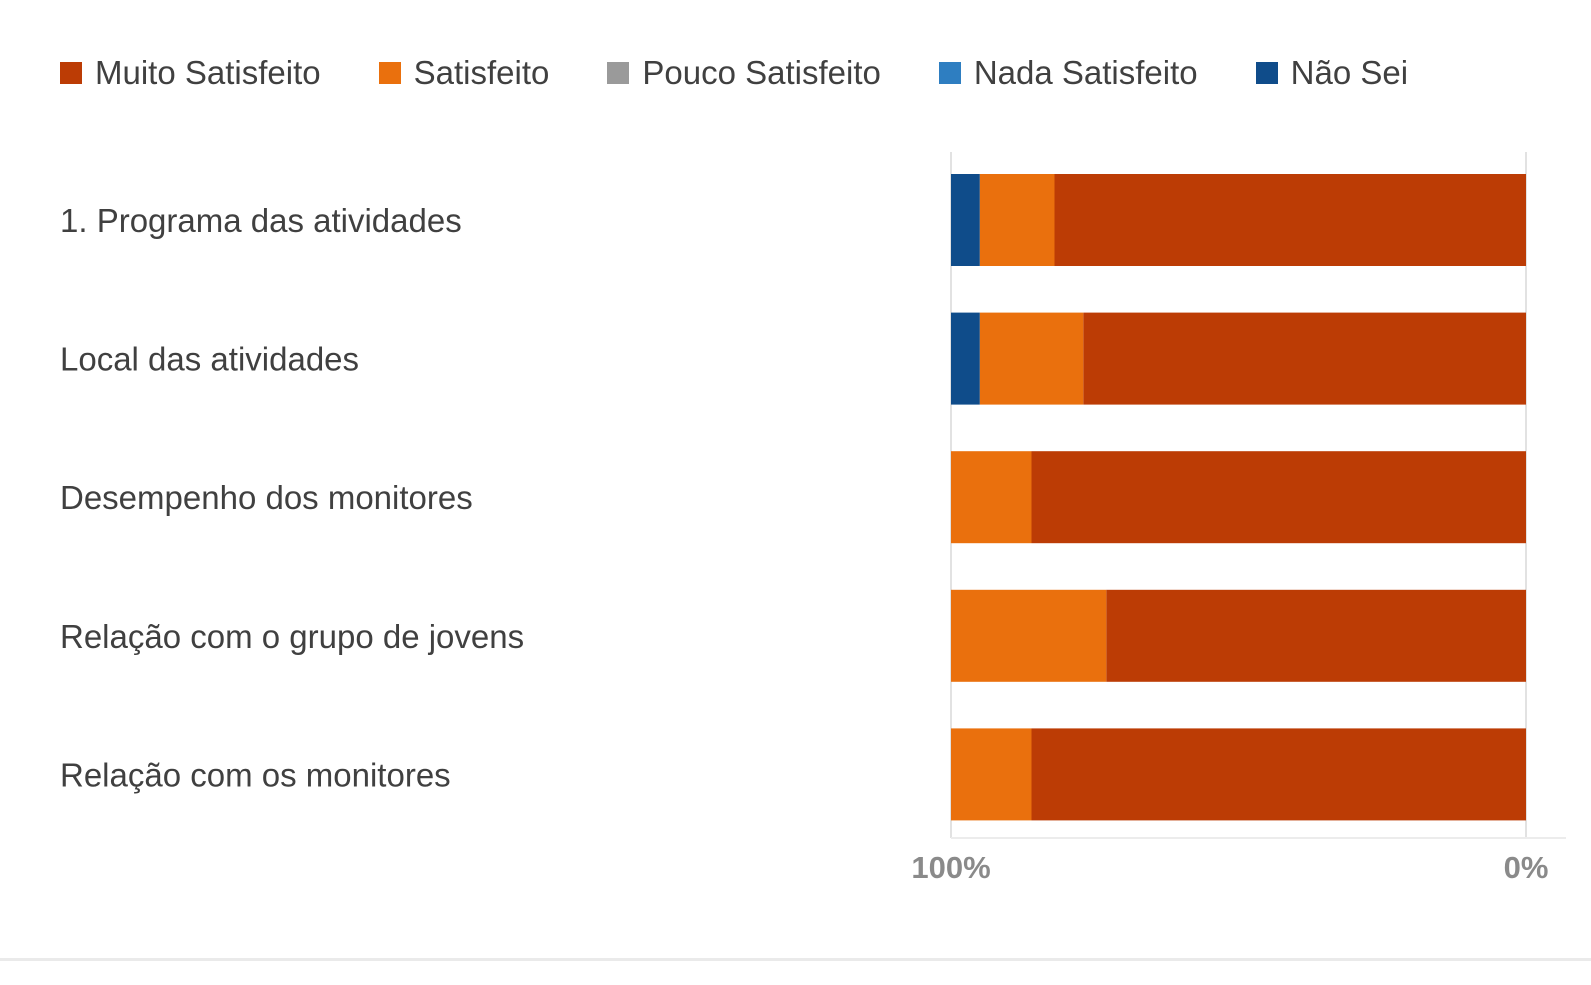 The height and width of the screenshot is (985, 1591). I want to click on legend-item-pouco-satisfeito: Pouco Satisfeito, so click(744, 73).